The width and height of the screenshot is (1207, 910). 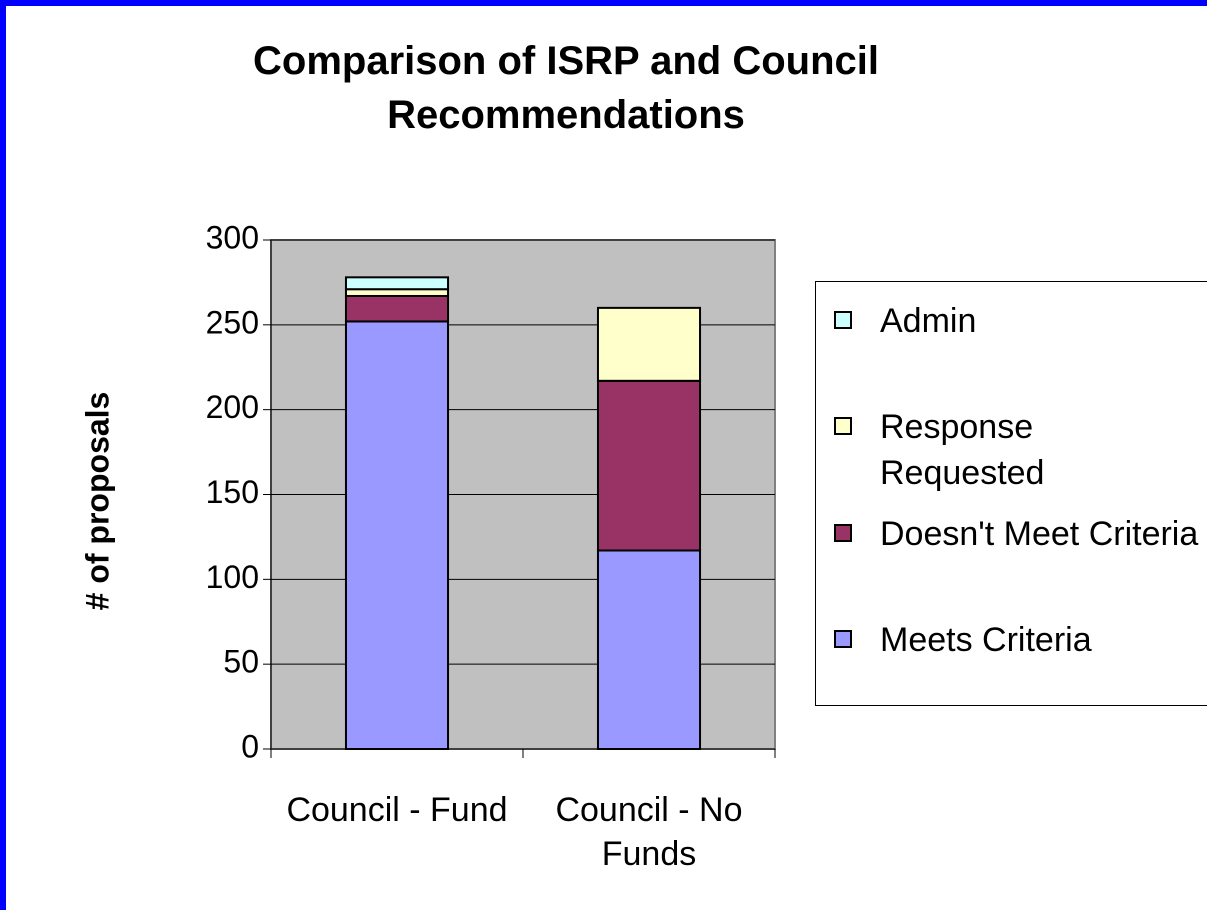 I want to click on legend-item: Doesn't Meet Criteria, so click(x=1017, y=534).